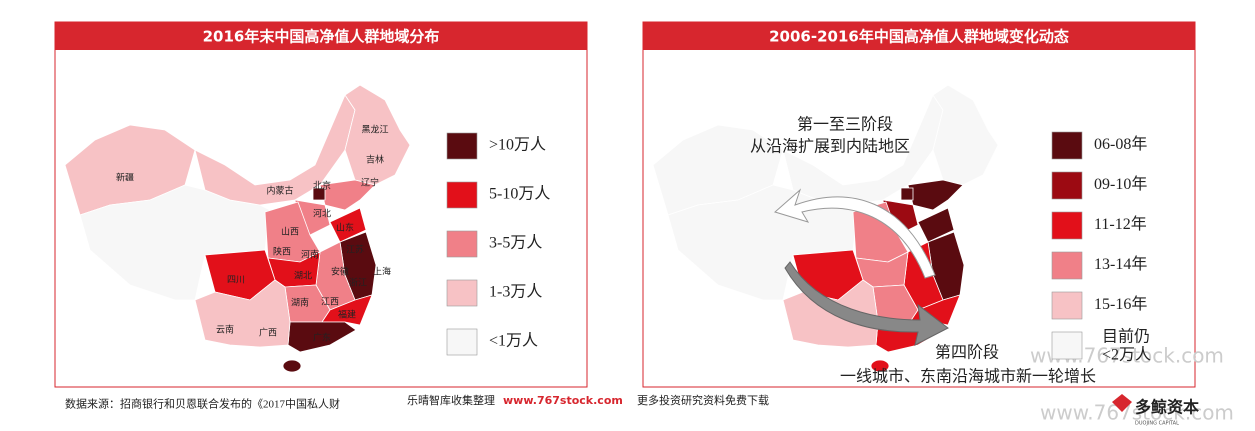 The height and width of the screenshot is (431, 1255). I want to click on annotation: 一线城市、东南沿海城市新一轮增长, so click(968, 377).